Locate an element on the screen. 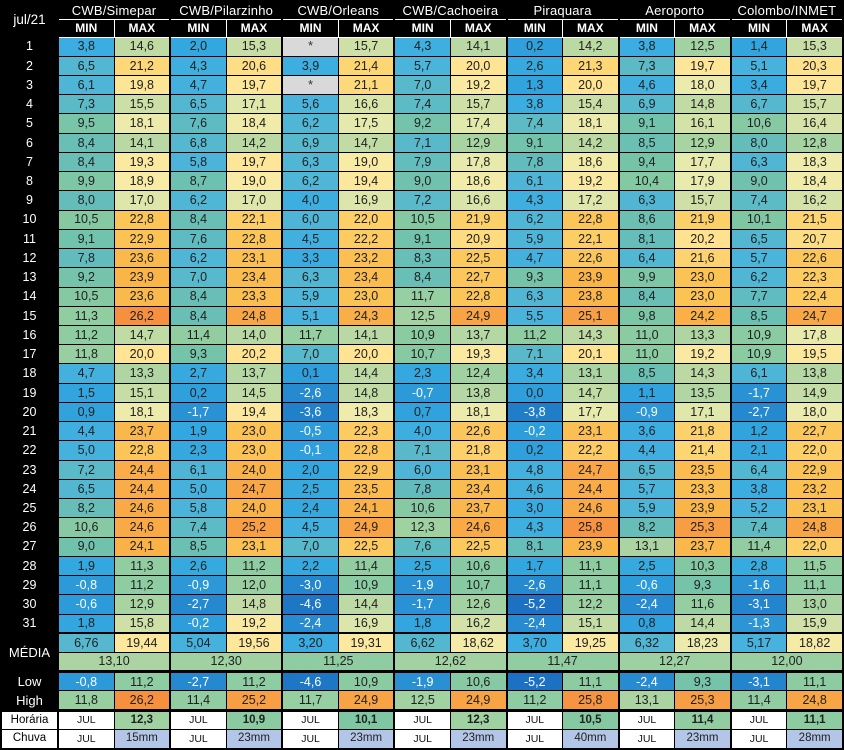  max-temp-cell: 19,8 is located at coordinates (142, 85).